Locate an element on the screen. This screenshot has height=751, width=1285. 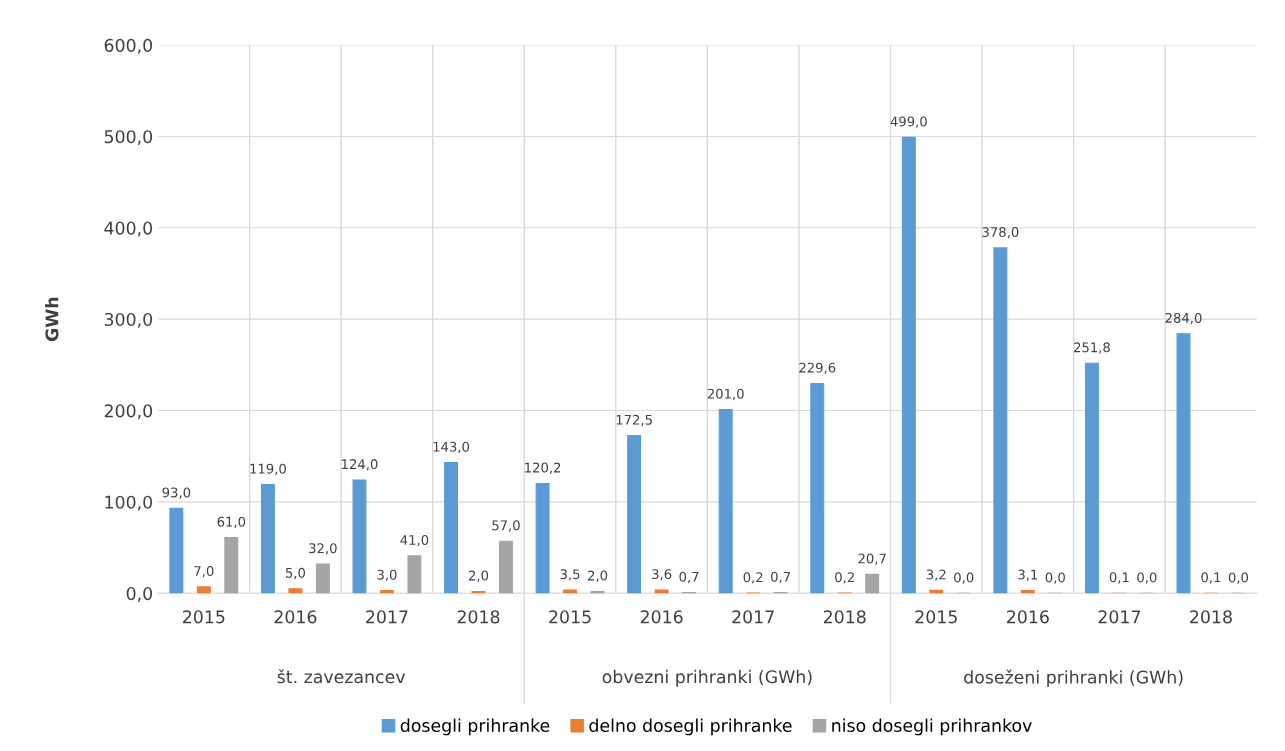
data-label: 20,7 is located at coordinates (872, 559).